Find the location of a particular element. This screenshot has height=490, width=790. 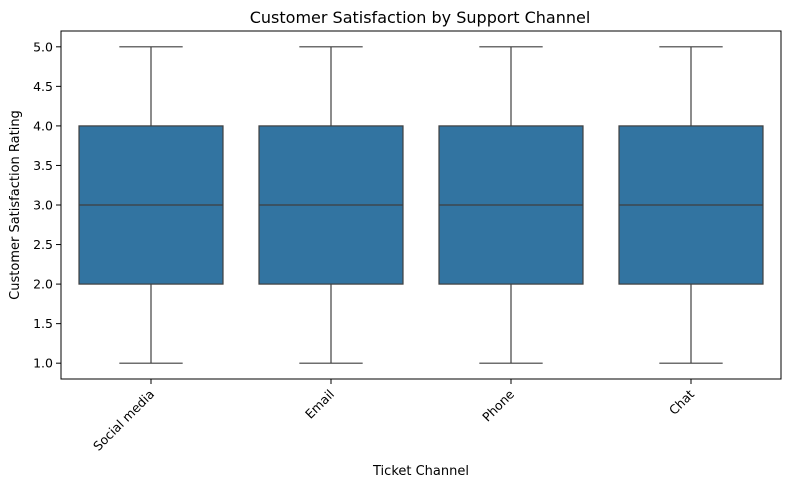

y-tick-label: 3.5 is located at coordinates (43, 165).